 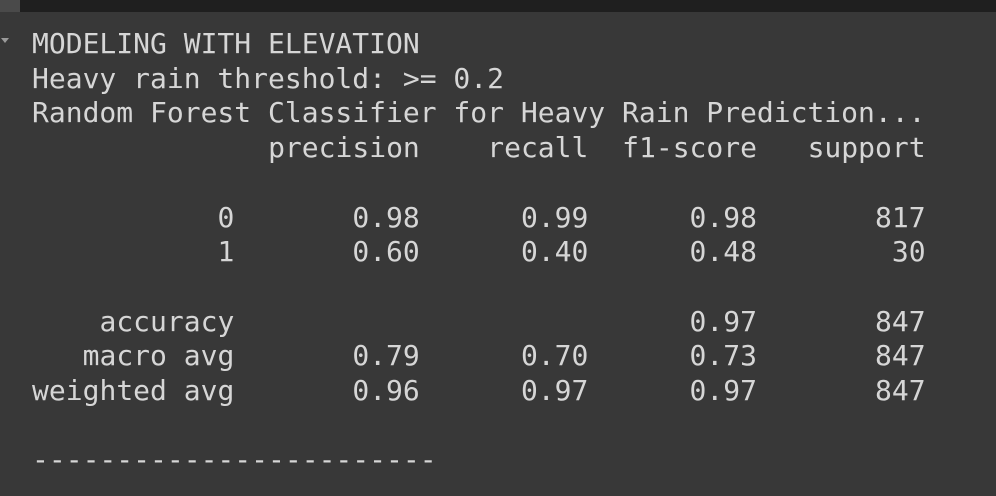 What do you see at coordinates (386, 356) in the screenshot?
I see `table-cell: 0.79` at bounding box center [386, 356].